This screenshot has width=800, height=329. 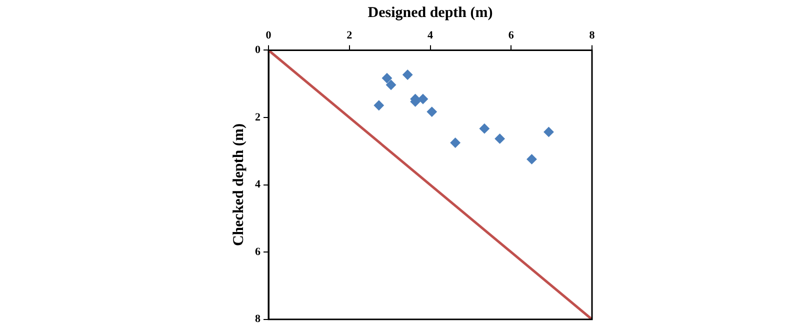 I want to click on x-tick-label: 2, so click(x=349, y=35).